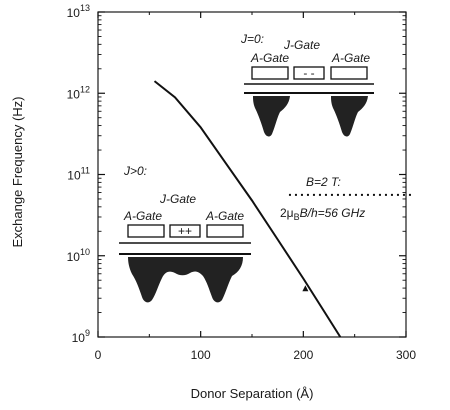  Describe the element at coordinates (252, 39) in the screenshot. I see `inset-j-zero-label: J=0:` at that location.